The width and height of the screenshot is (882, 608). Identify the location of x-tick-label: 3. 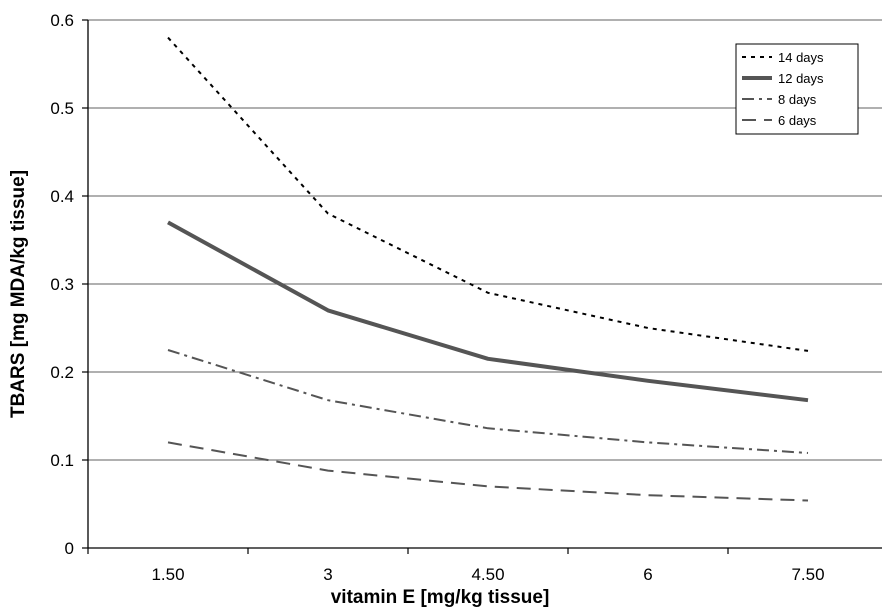
(327, 574).